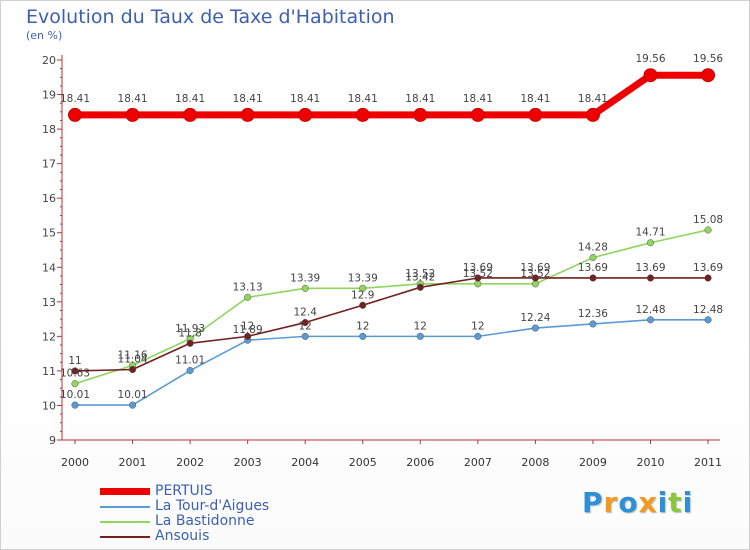 Image resolution: width=750 pixels, height=550 pixels. Describe the element at coordinates (708, 220) in the screenshot. I see `data-label: 15.08` at that location.